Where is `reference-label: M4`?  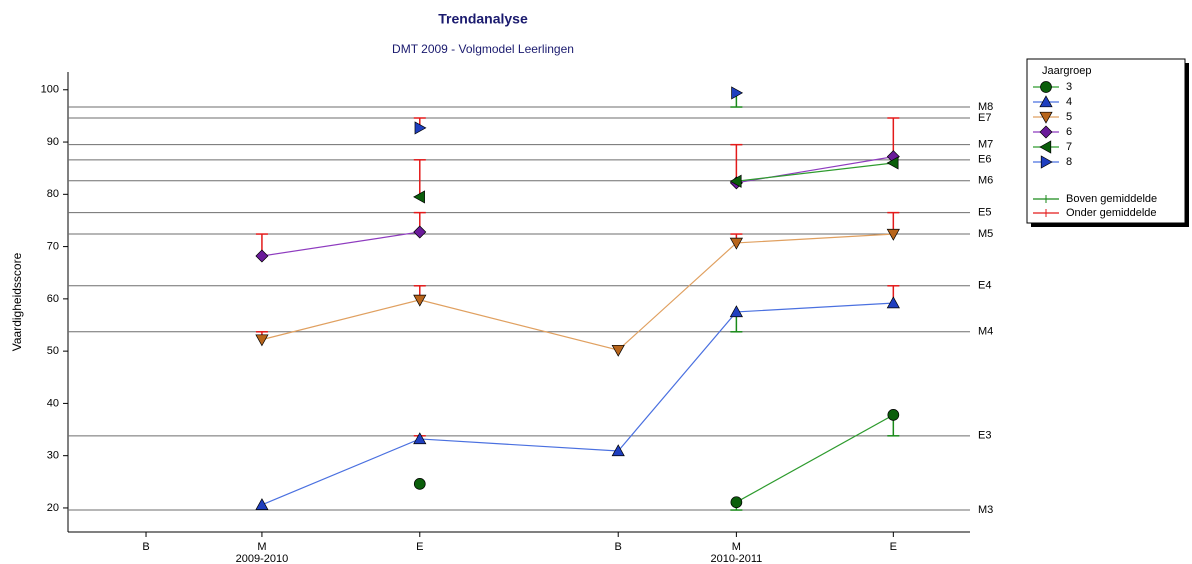
reference-label: M4 is located at coordinates (985, 332).